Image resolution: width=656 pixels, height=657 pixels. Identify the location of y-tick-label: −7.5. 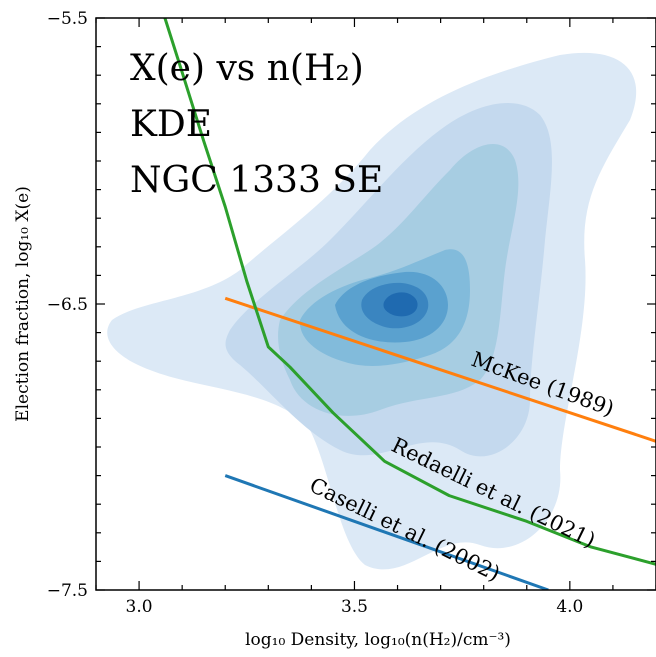
(67, 591).